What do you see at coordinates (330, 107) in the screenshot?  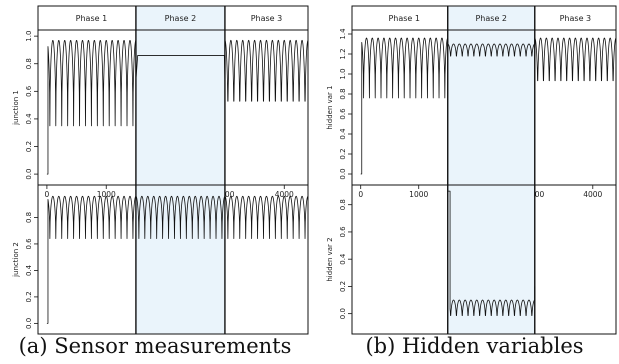 I see `y-axis-label: hidden var 1` at bounding box center [330, 107].